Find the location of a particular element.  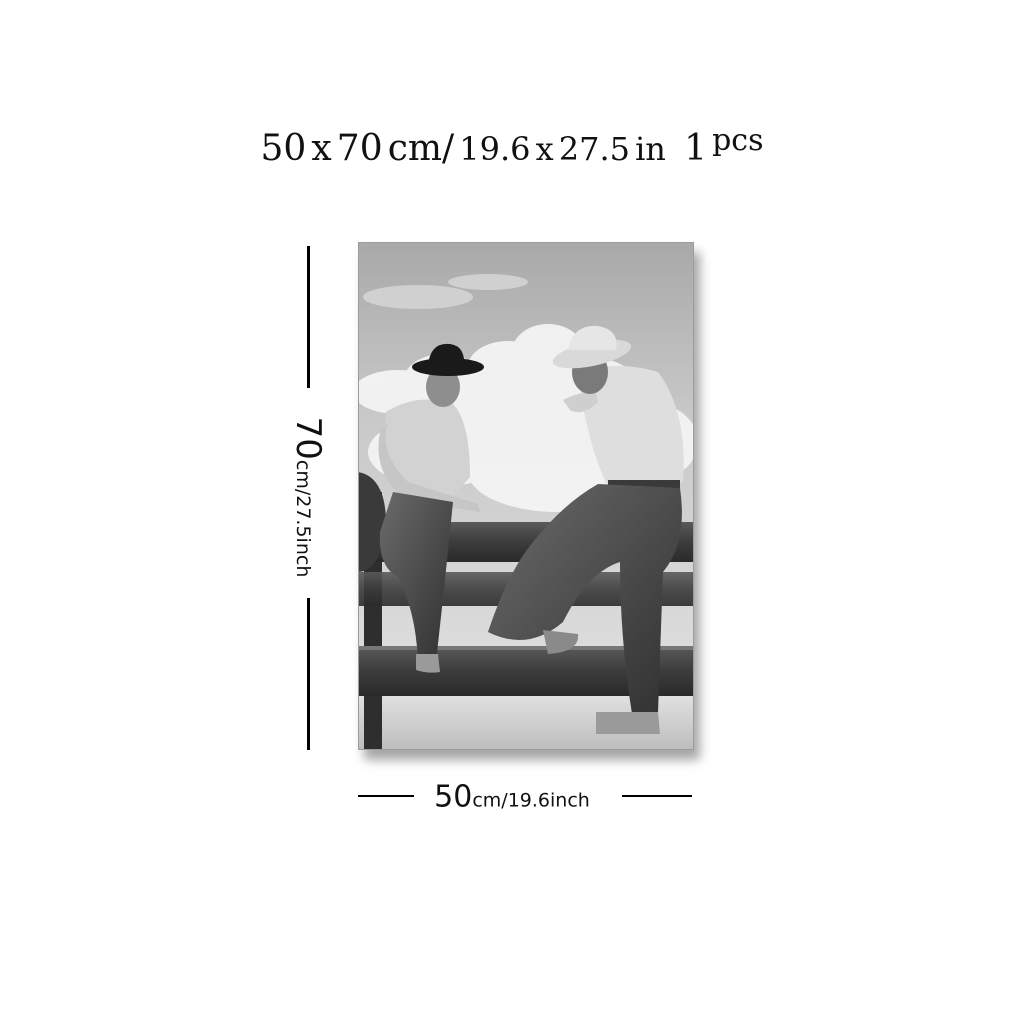

height-label: 70cm/27.5inch is located at coordinates (308, 497).